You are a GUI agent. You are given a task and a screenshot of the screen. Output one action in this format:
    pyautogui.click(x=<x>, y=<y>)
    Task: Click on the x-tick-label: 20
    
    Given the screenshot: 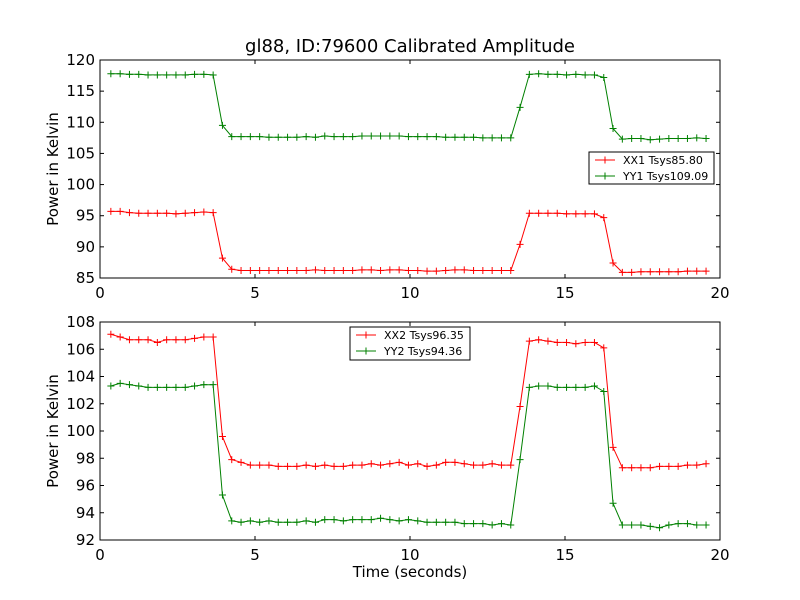 What is the action you would take?
    pyautogui.click(x=719, y=293)
    